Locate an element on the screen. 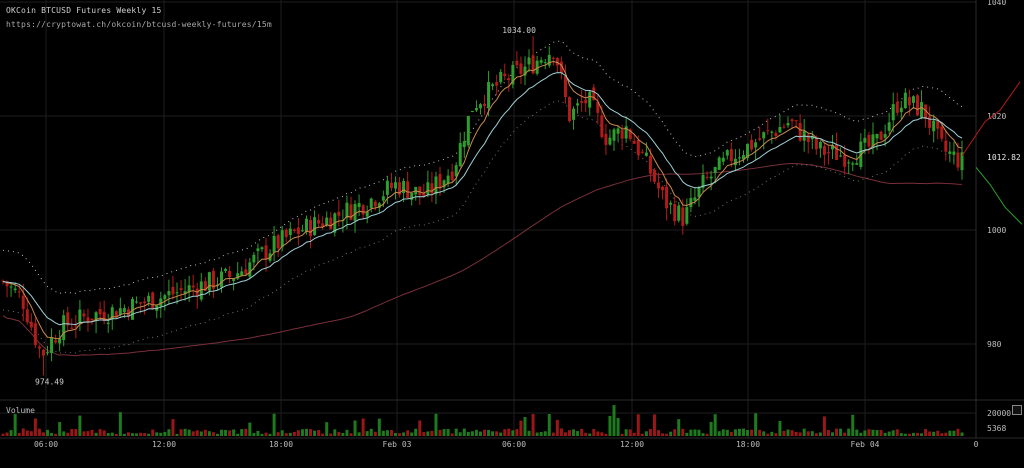 This screenshot has height=468, width=1024. x-tick-label: Feb 04 is located at coordinates (865, 444).